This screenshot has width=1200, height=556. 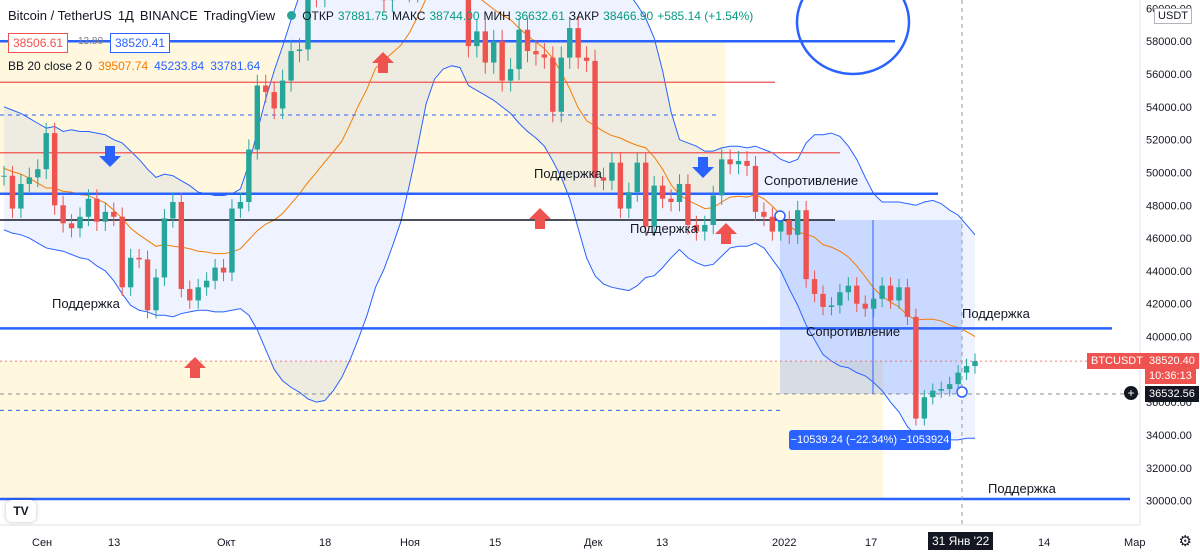 What do you see at coordinates (125, 15) in the screenshot?
I see `interval: 1Д` at bounding box center [125, 15].